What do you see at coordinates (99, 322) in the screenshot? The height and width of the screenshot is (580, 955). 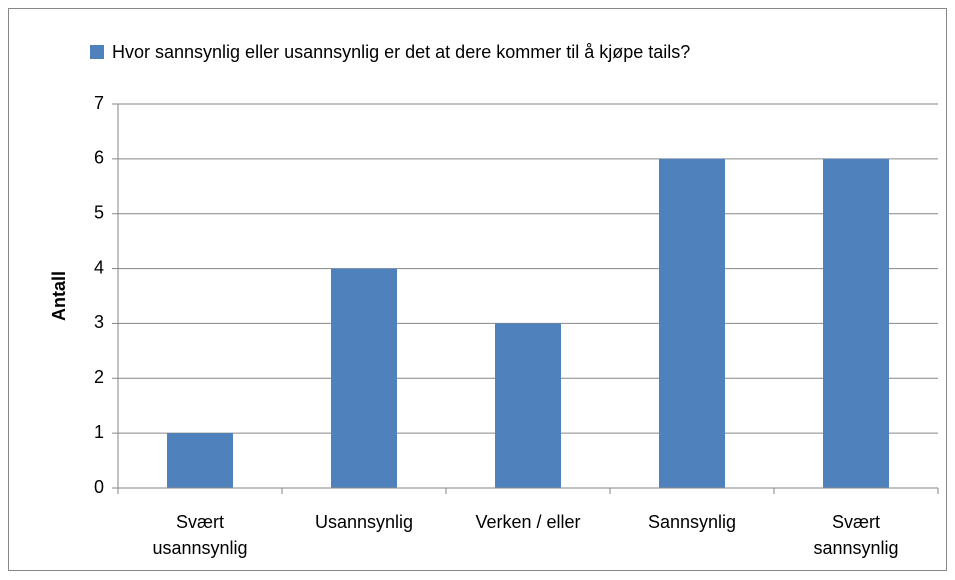 I see `y-tick-label: 3` at bounding box center [99, 322].